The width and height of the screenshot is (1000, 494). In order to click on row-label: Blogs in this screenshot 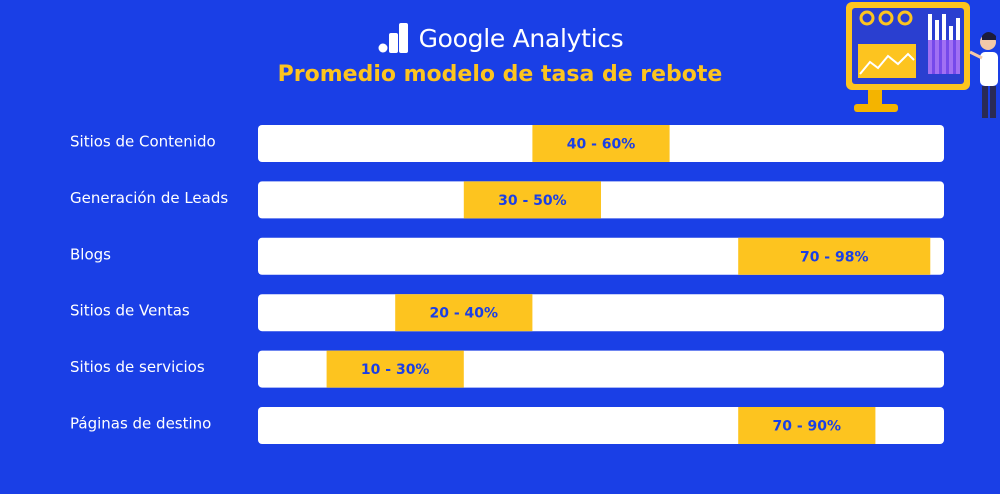, I will do `click(90, 254)`.